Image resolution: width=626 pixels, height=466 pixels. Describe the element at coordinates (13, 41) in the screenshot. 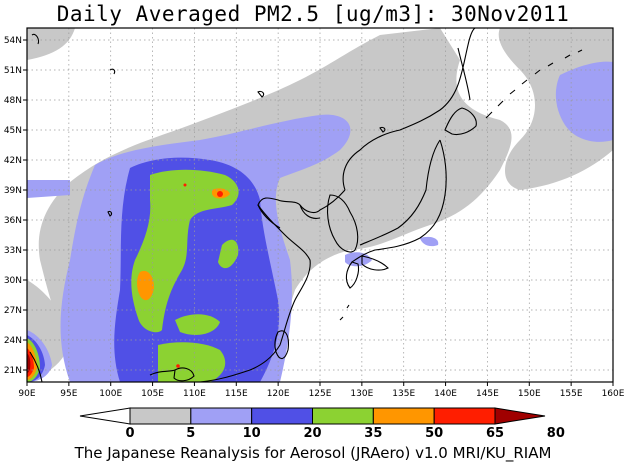

I see `latitude-tick-label: 54N` at that location.